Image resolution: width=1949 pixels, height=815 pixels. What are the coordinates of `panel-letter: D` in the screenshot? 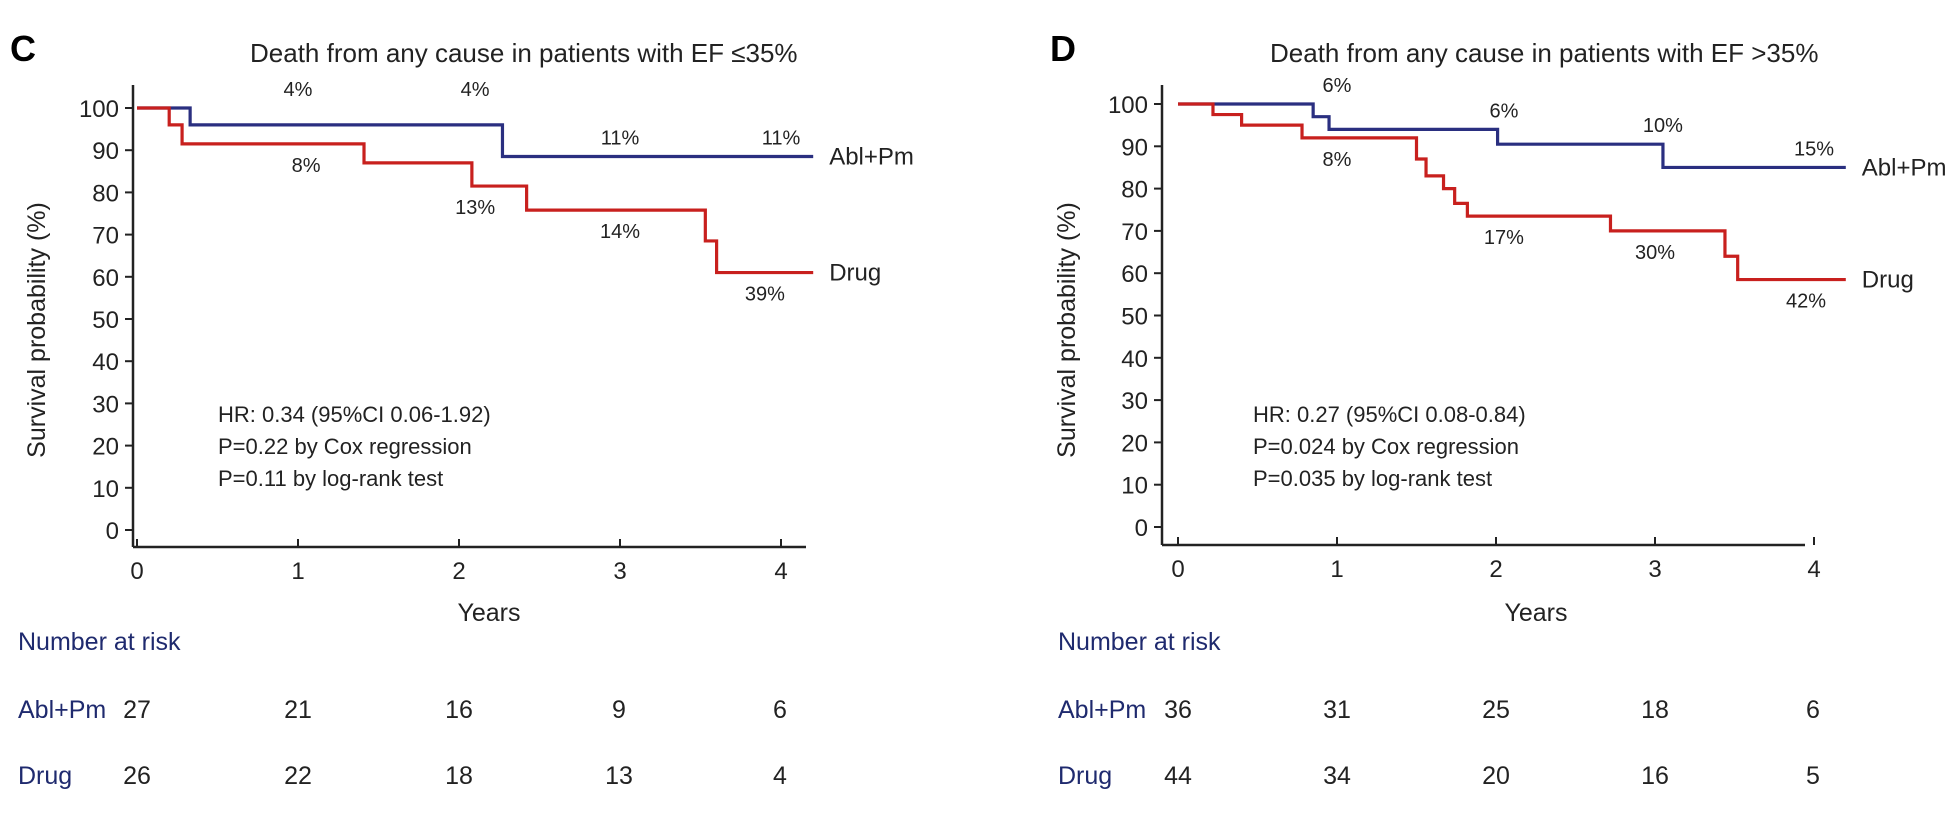 It's located at (1063, 48).